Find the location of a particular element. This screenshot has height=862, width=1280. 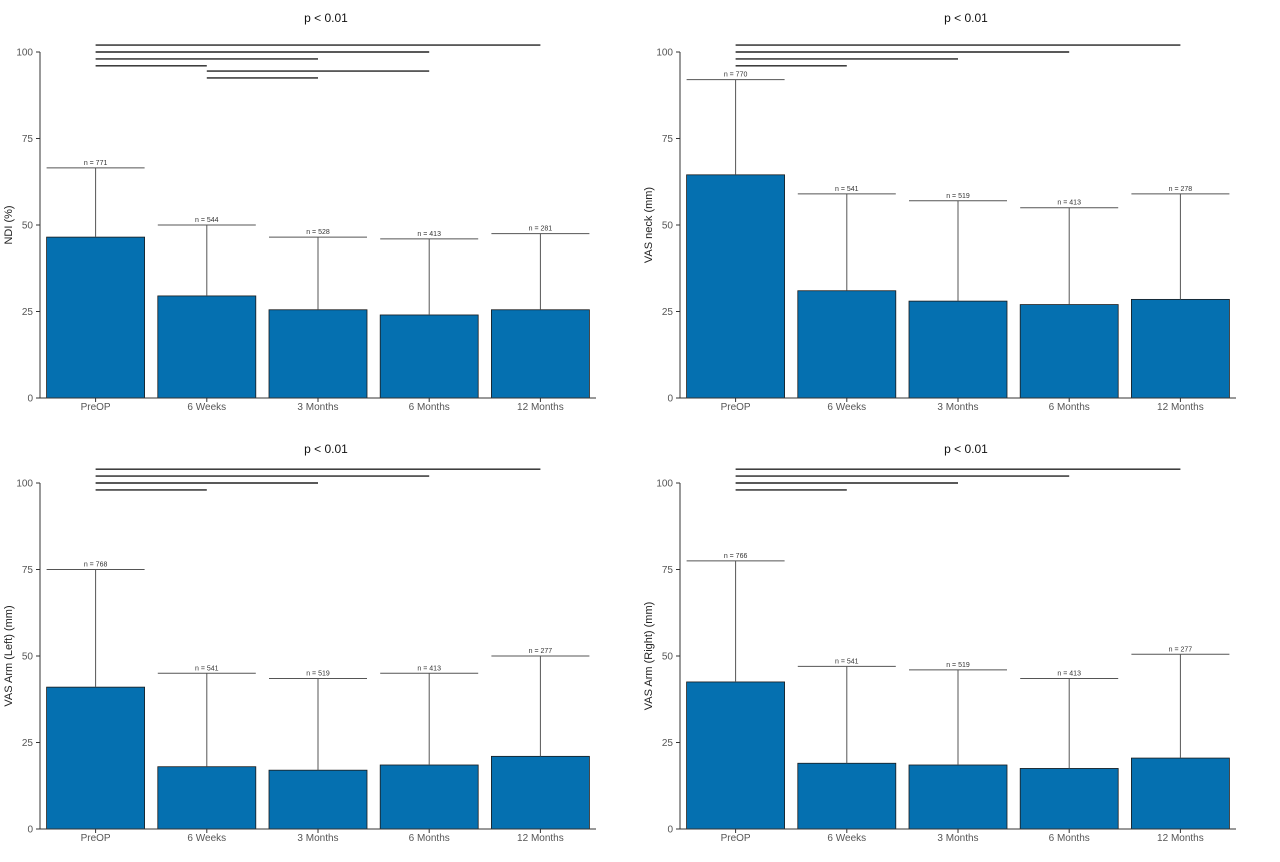

y-axis-label: VAS Arm (Left) (mm) is located at coordinates (9, 655).